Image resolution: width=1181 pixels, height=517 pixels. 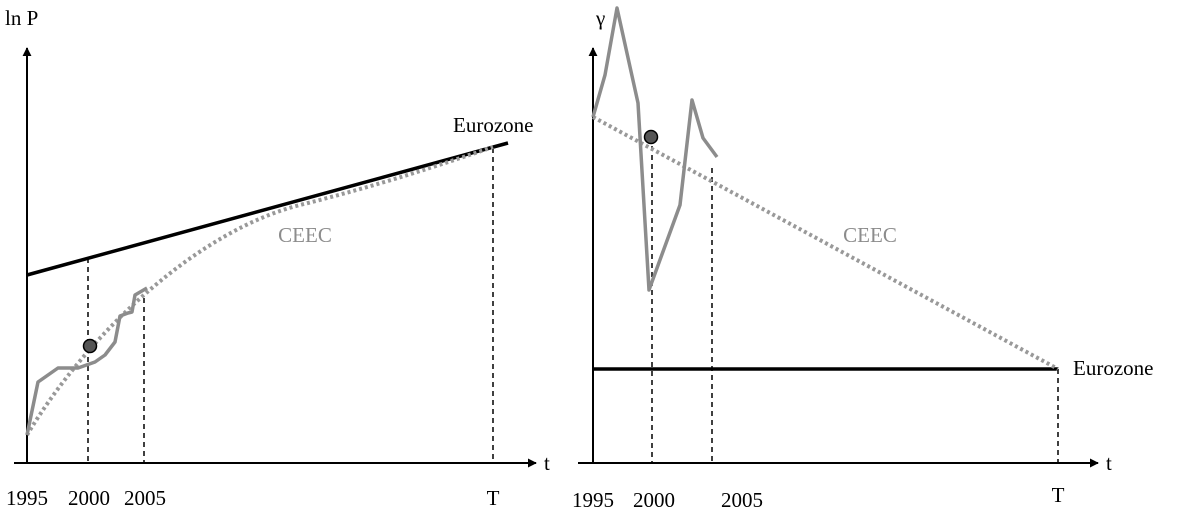 What do you see at coordinates (267, 209) in the screenshot?
I see `eurozone-line` at bounding box center [267, 209].